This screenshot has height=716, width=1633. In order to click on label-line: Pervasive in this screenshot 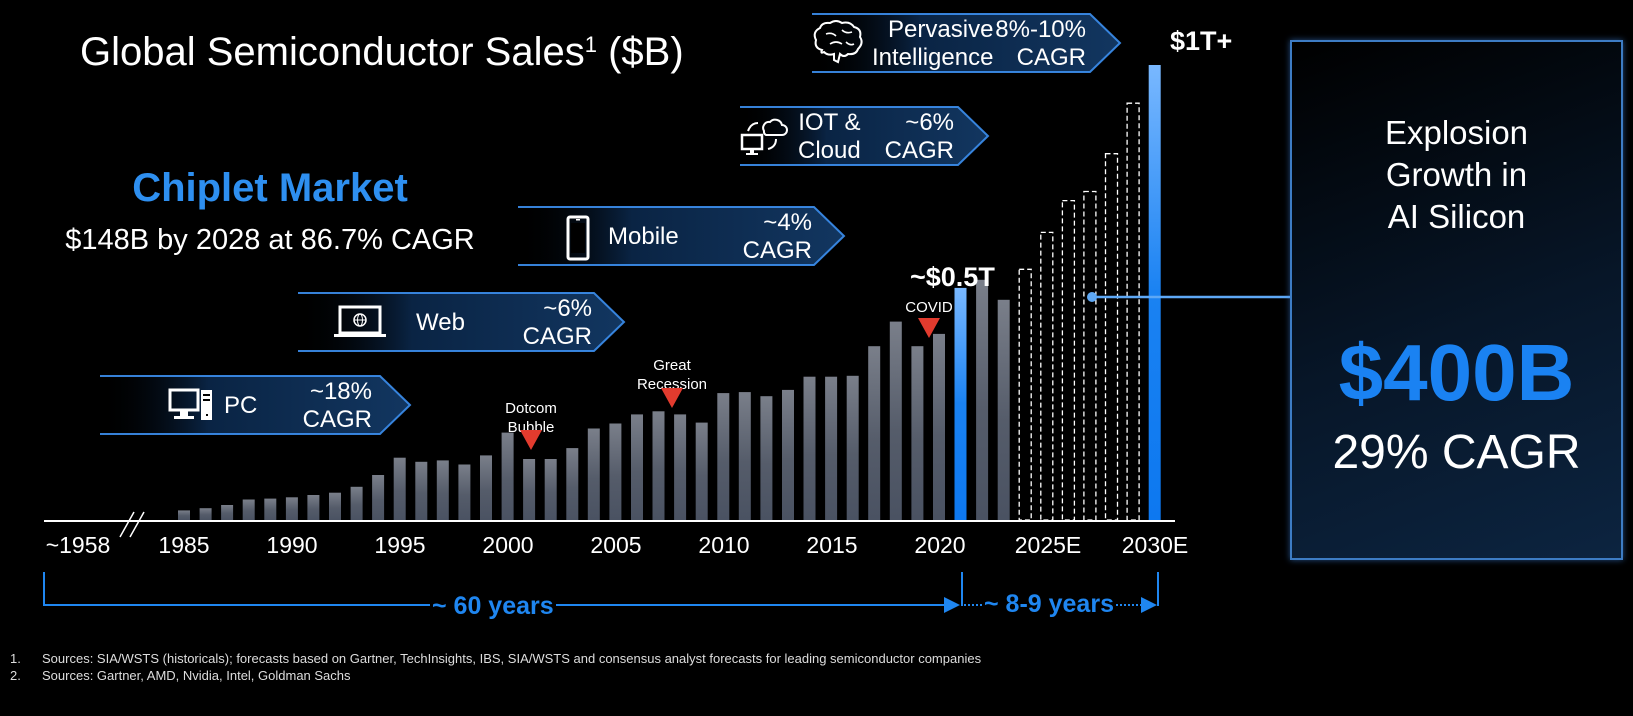, I will do `click(941, 29)`.